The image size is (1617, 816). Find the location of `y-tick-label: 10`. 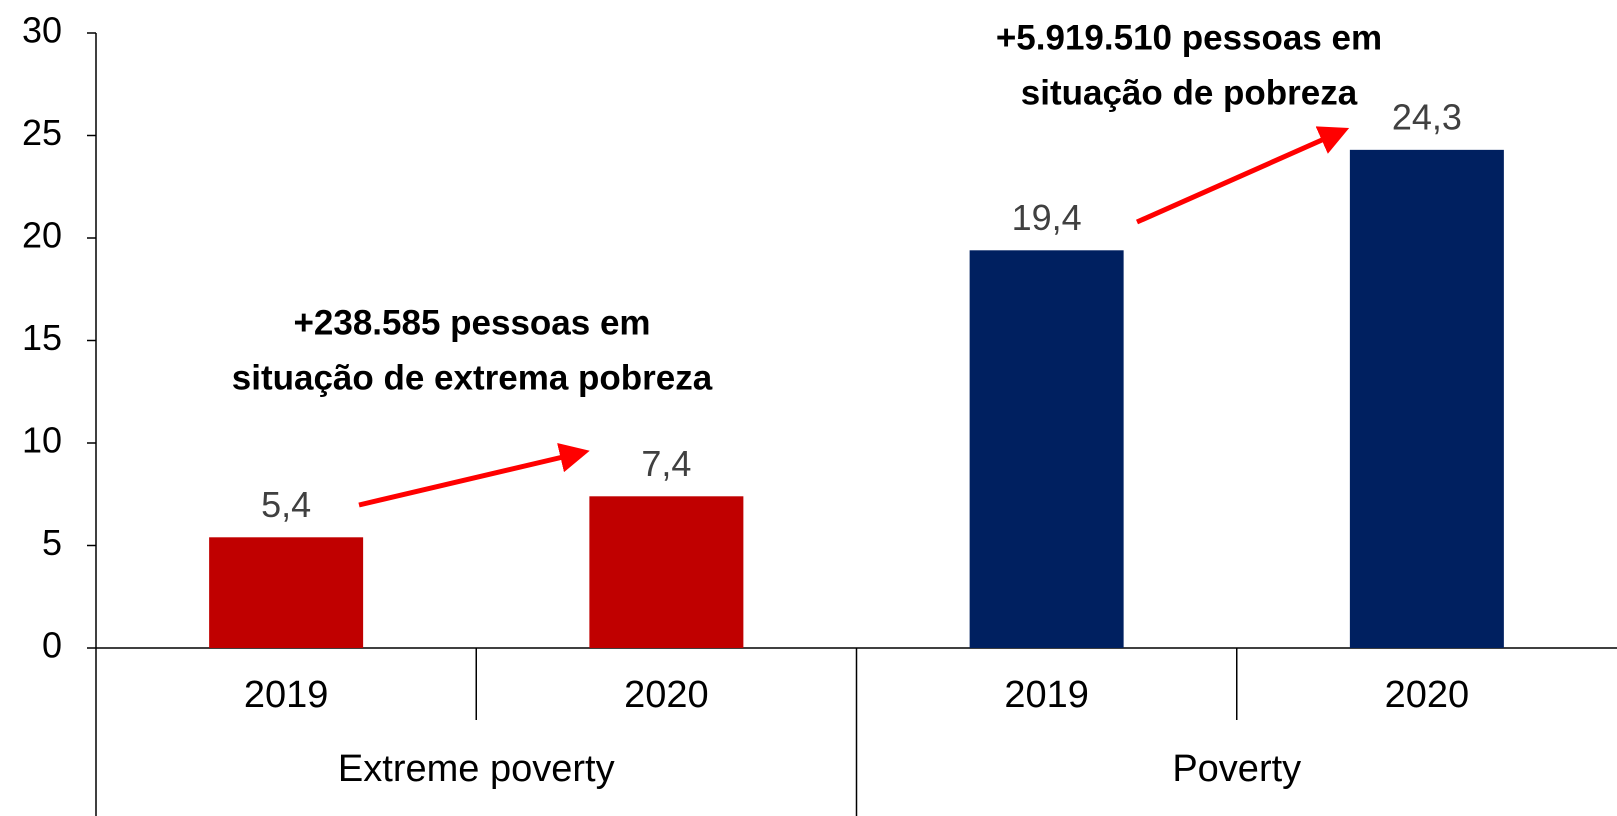

y-tick-label: 10 is located at coordinates (42, 440).